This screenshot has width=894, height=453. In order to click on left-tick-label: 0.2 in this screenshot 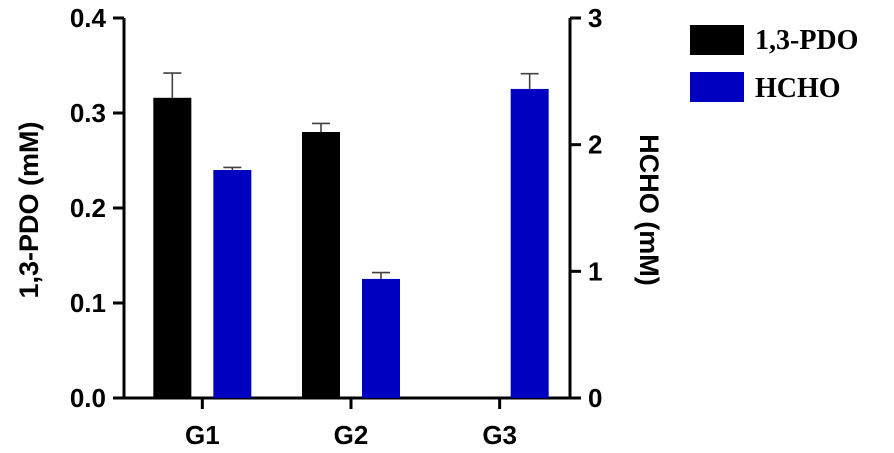, I will do `click(88, 208)`.